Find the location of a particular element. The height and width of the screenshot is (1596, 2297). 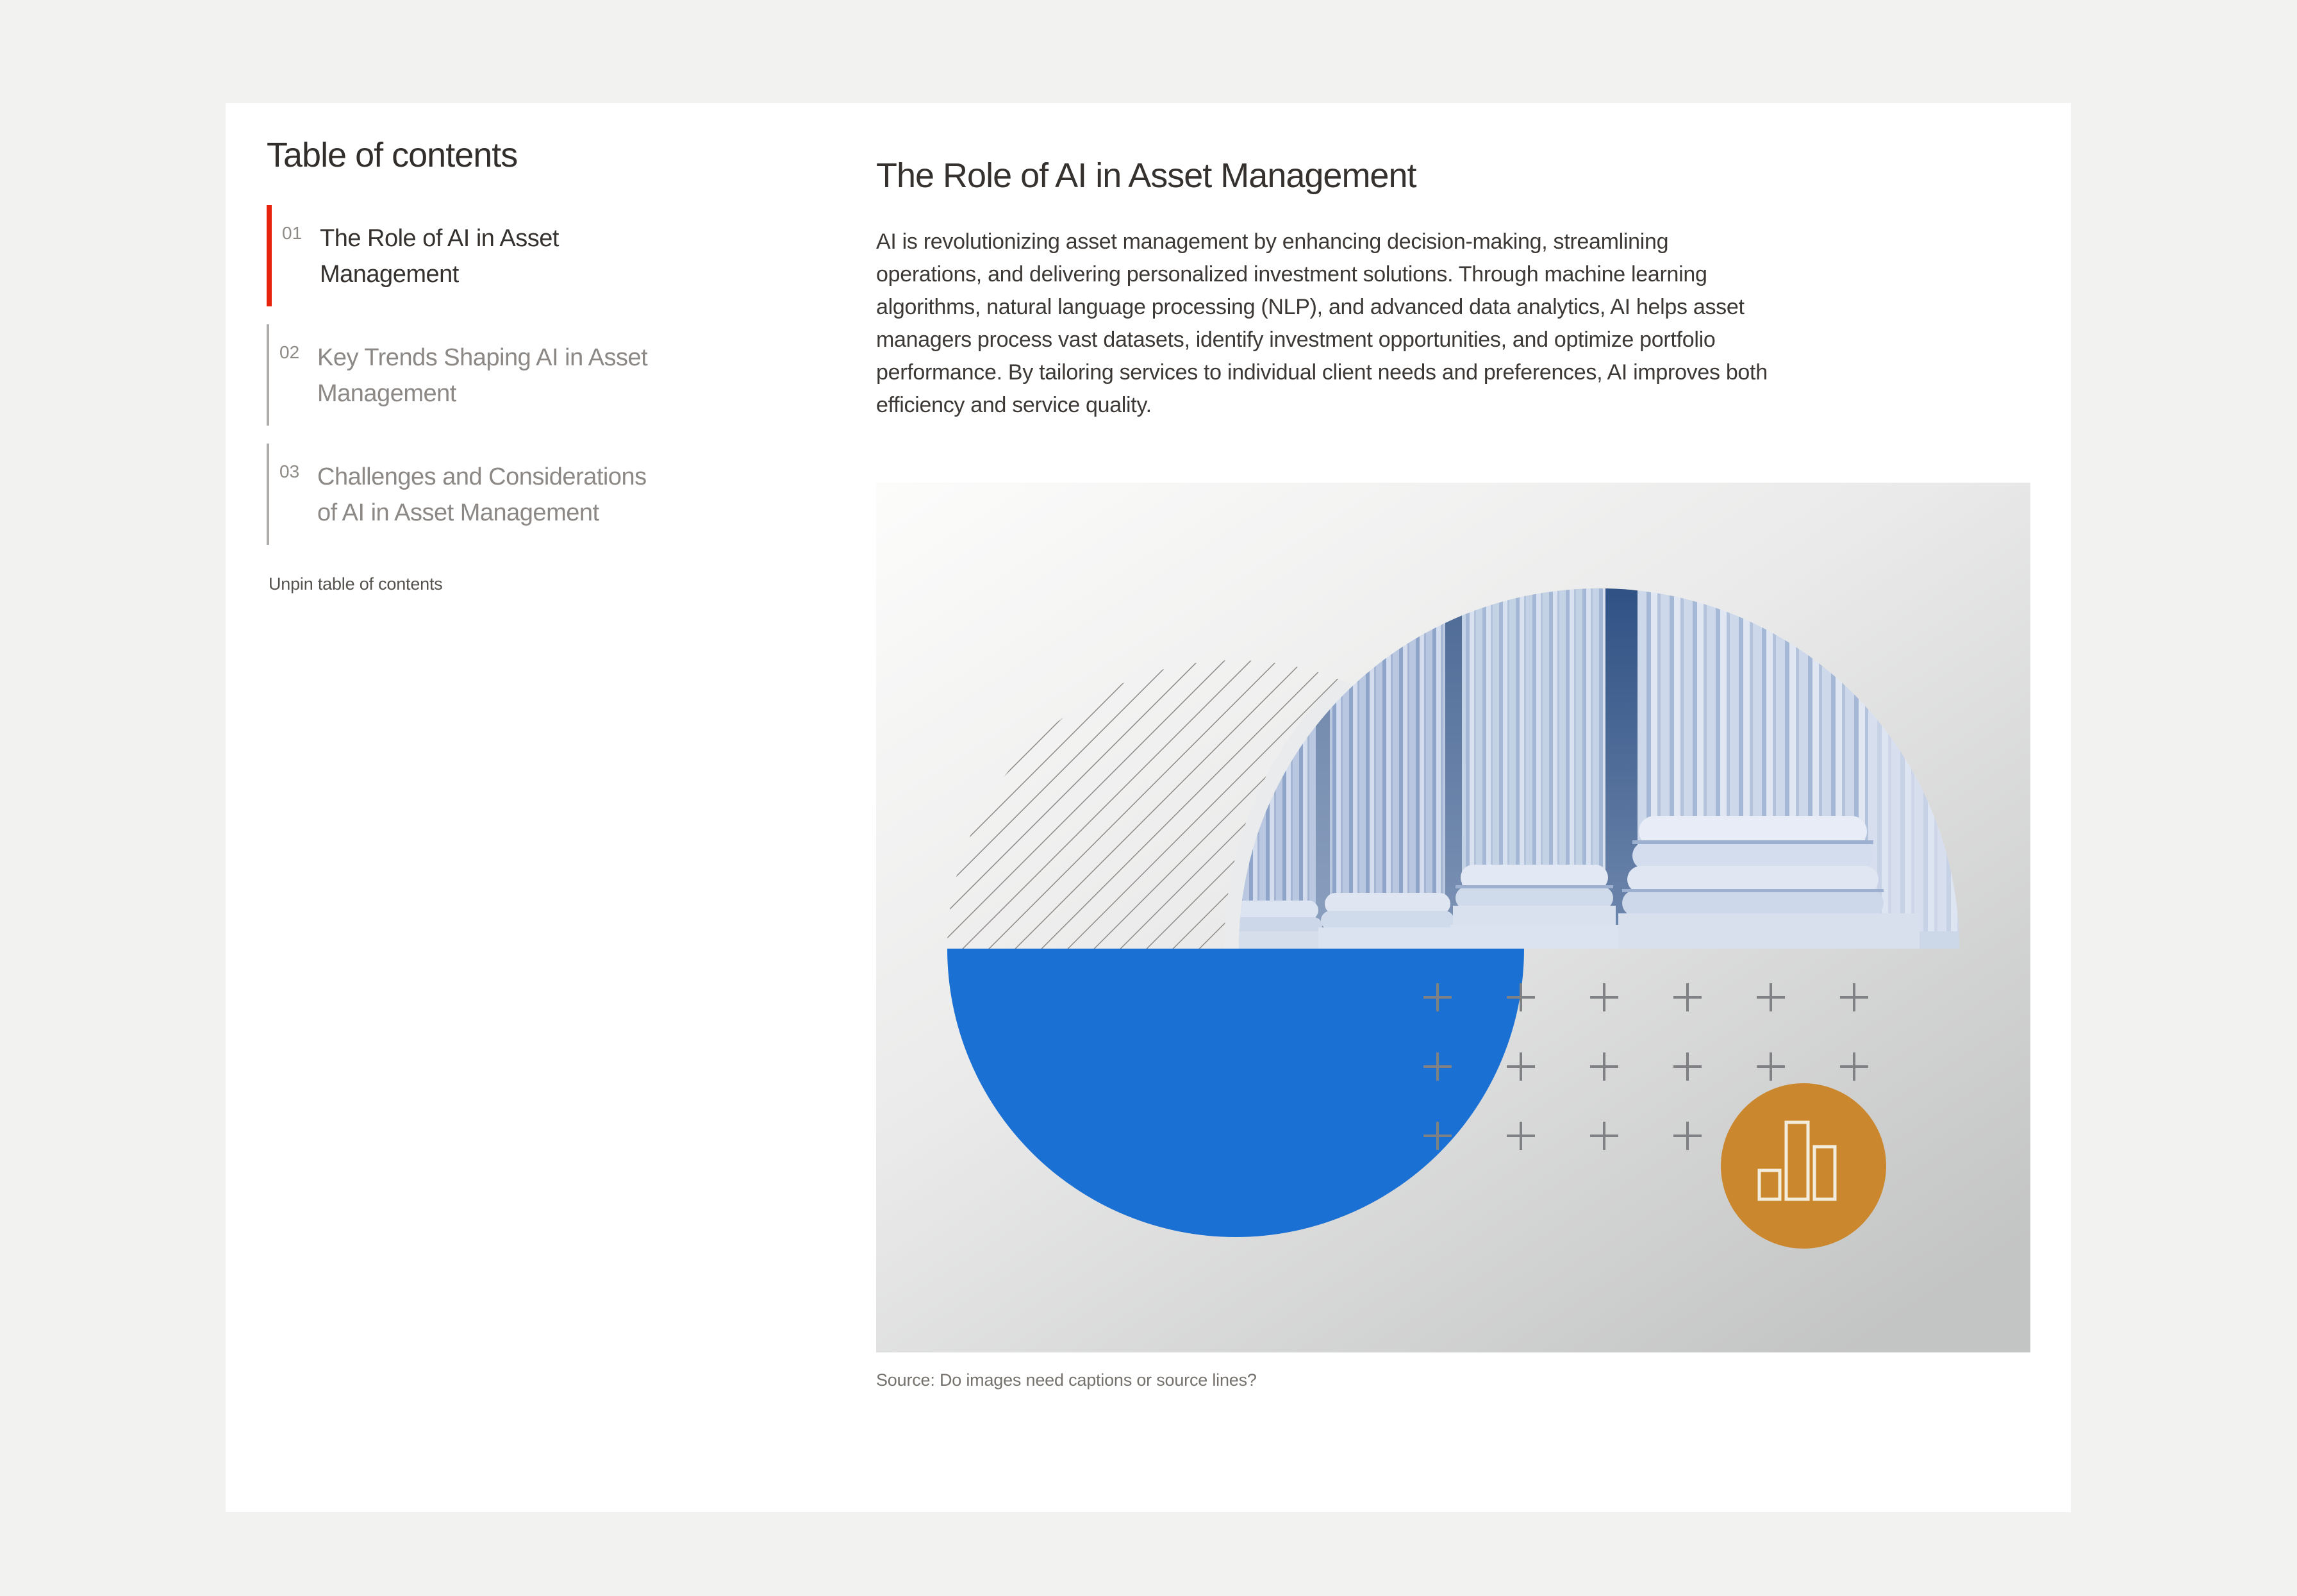

toc-title: Table of contents is located at coordinates (392, 155).